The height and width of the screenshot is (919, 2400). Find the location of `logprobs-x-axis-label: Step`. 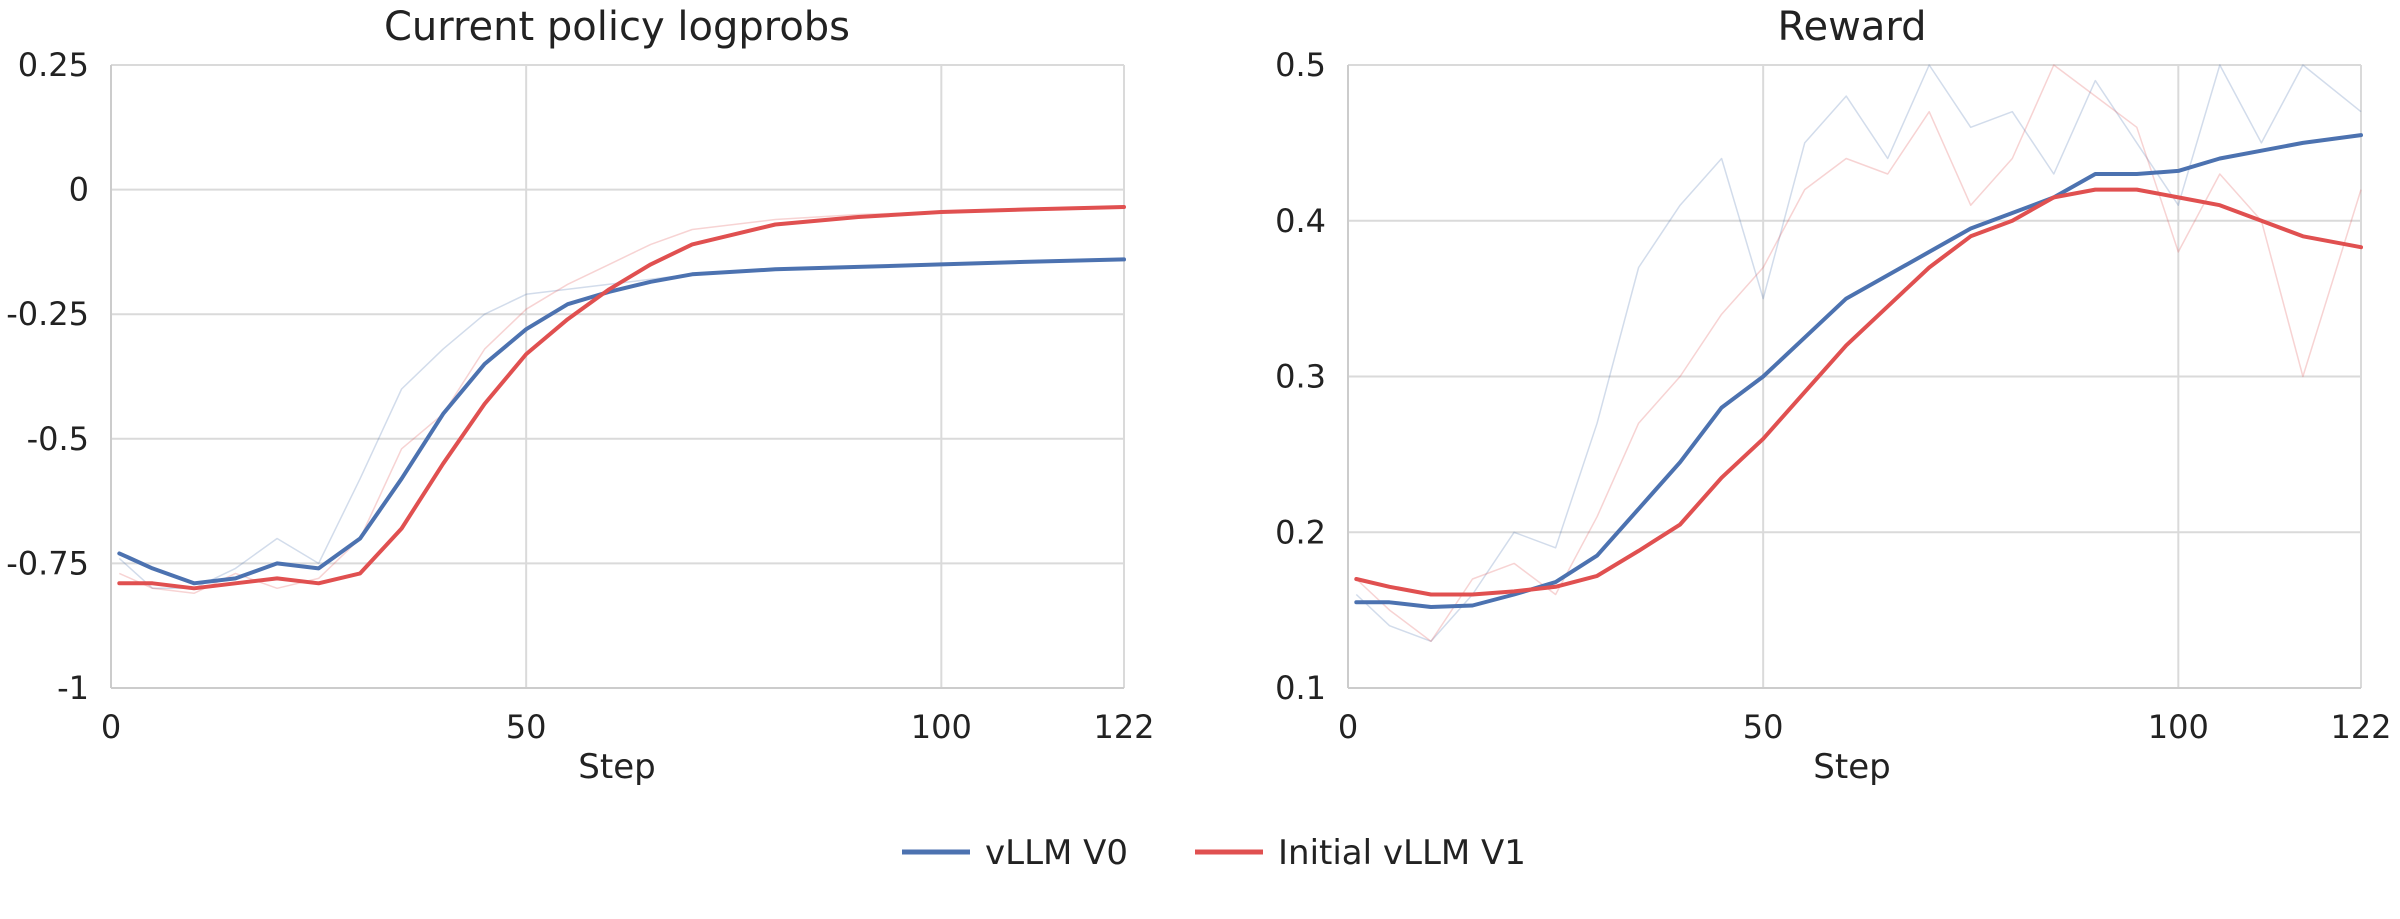

logprobs-x-axis-label: Step is located at coordinates (616, 767).